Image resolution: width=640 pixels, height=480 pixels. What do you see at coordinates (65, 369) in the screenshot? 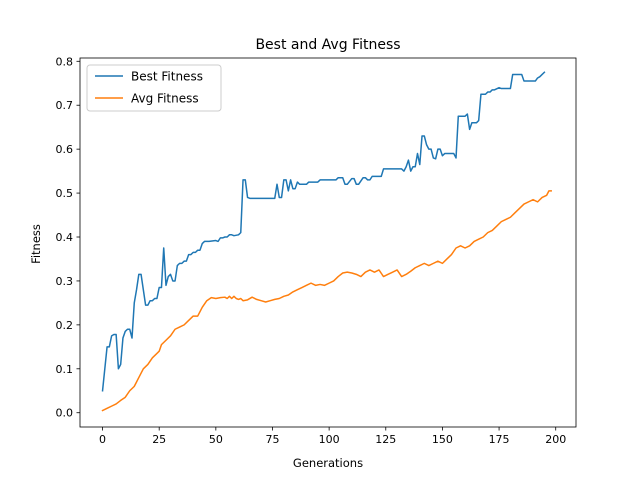
I see `y-tick-label: 0.1` at bounding box center [65, 369].